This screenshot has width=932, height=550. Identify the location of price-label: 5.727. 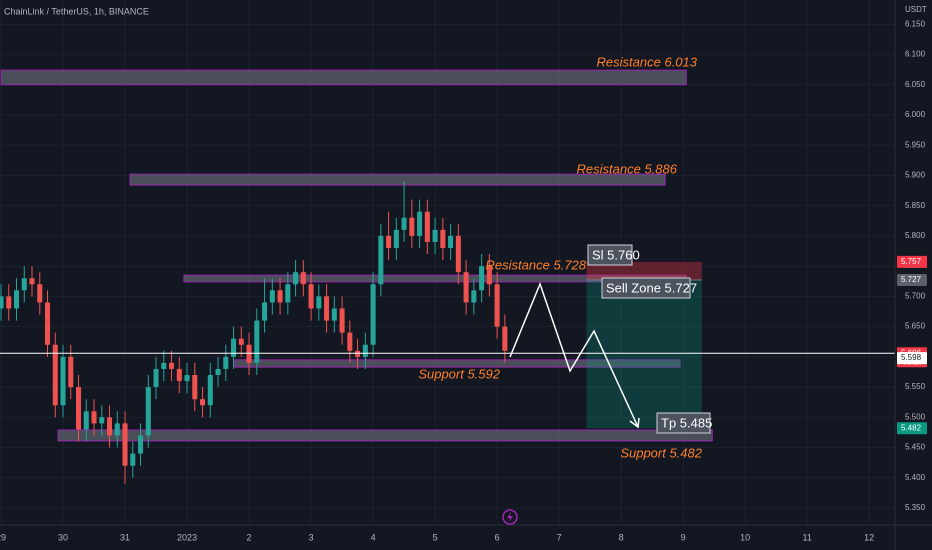
(911, 279).